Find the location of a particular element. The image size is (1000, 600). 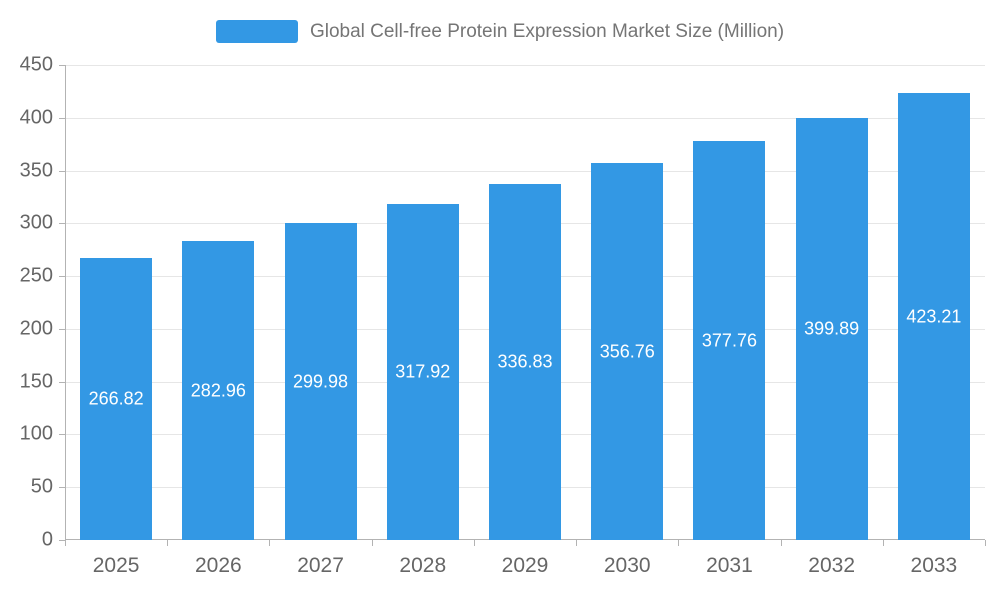

bar: 423.21 is located at coordinates (933, 316).